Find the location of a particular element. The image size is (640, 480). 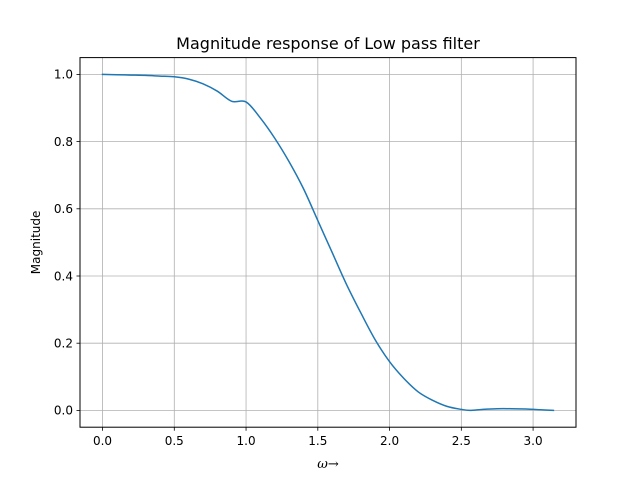

y-axis-ticks: 0.0 0.2 0.4 0.6 0.8 1.0 is located at coordinates (67, 243).